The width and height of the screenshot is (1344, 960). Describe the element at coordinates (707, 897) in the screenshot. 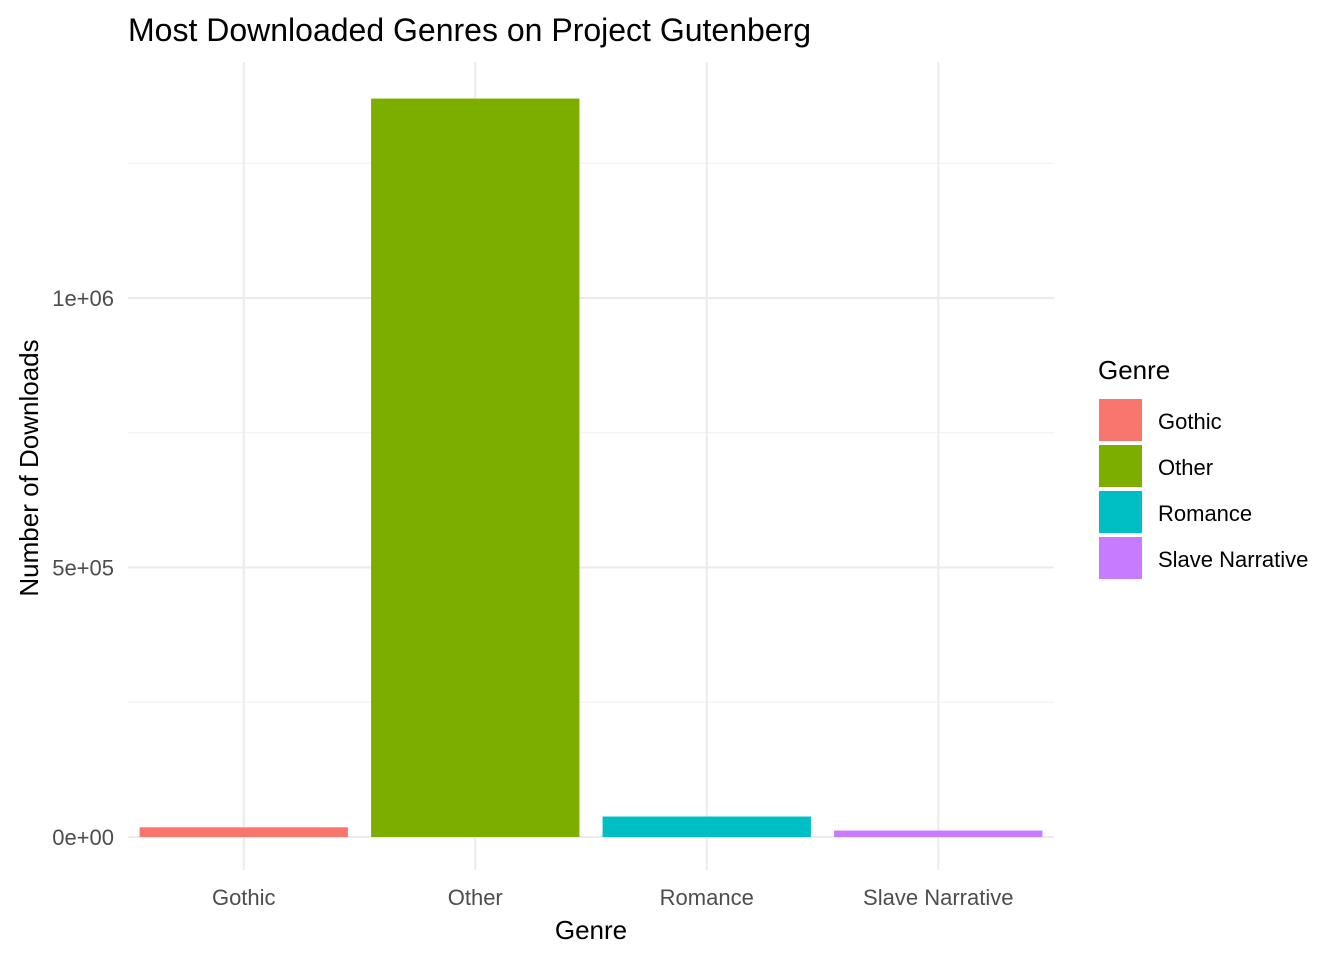

I see `x-tick-label: Romance` at that location.